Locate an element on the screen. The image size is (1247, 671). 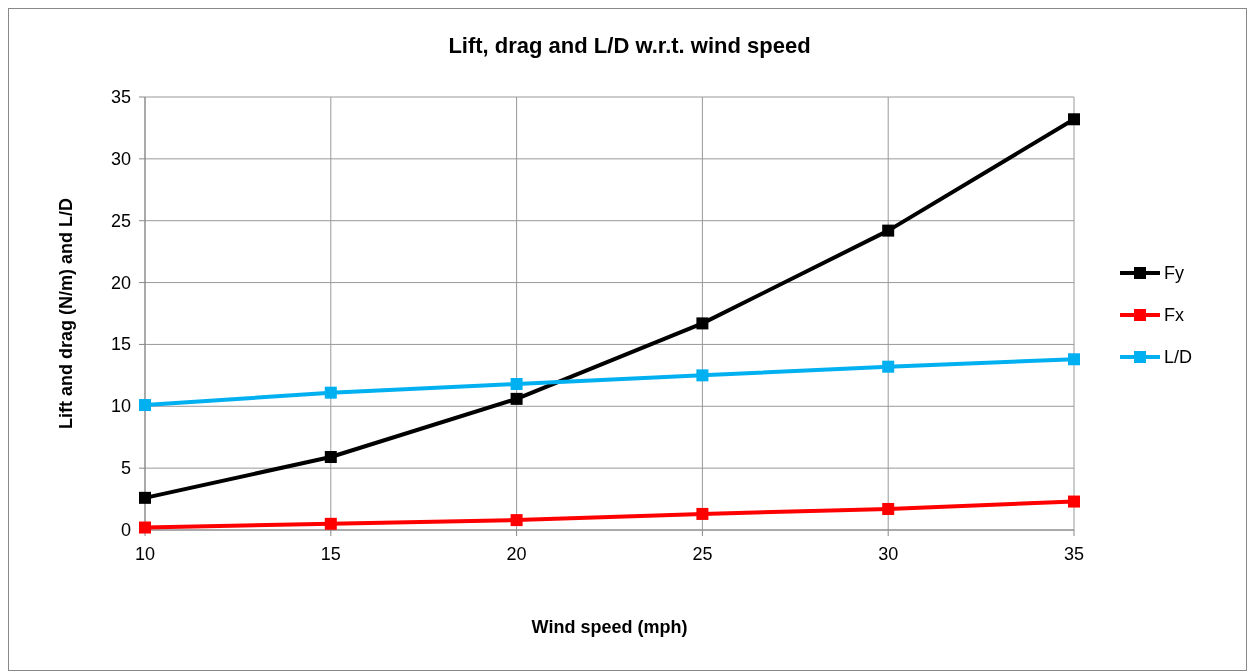
y-axis-title: Lift and drag (N/m) and L/D is located at coordinates (66, 313).